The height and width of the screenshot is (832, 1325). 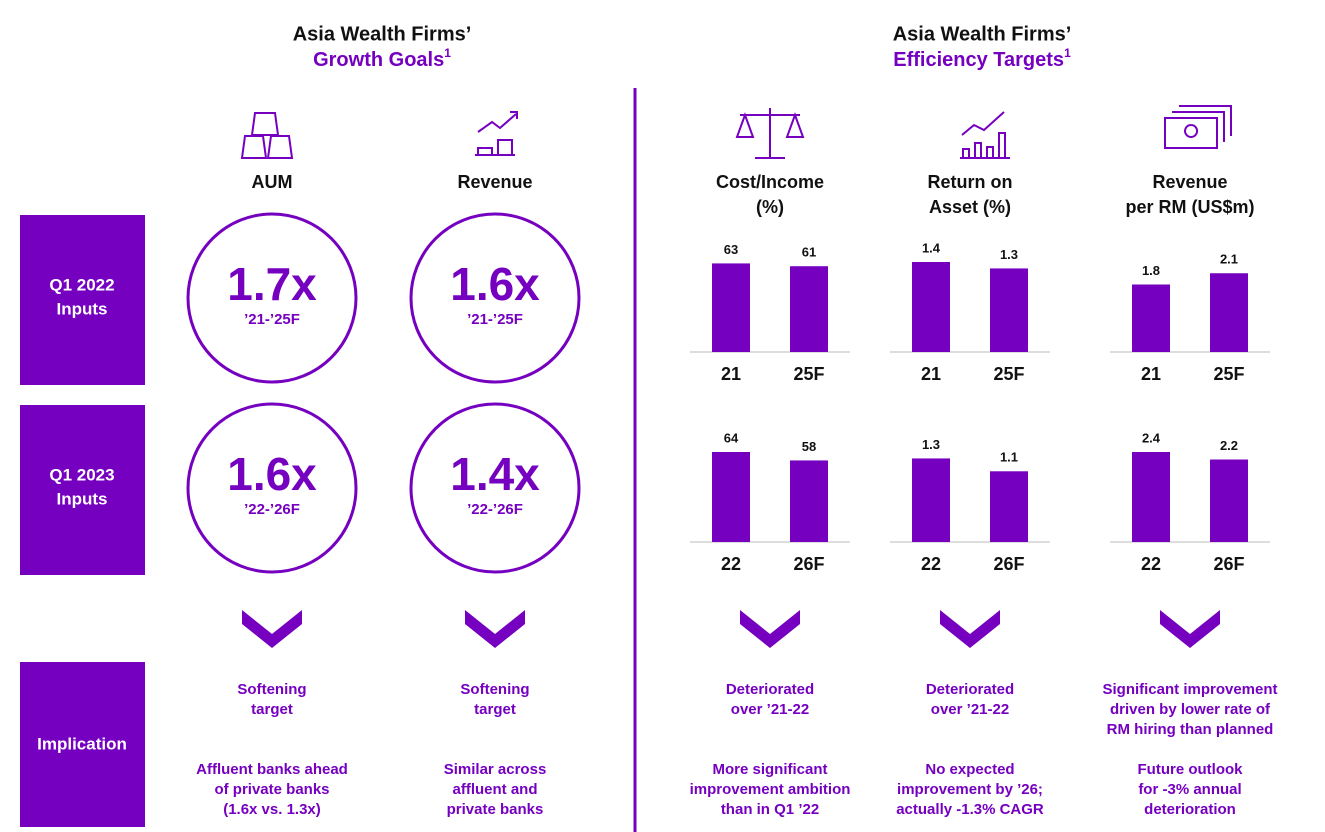 What do you see at coordinates (382, 34) in the screenshot?
I see `left-title: Asia Wealth Firms’` at bounding box center [382, 34].